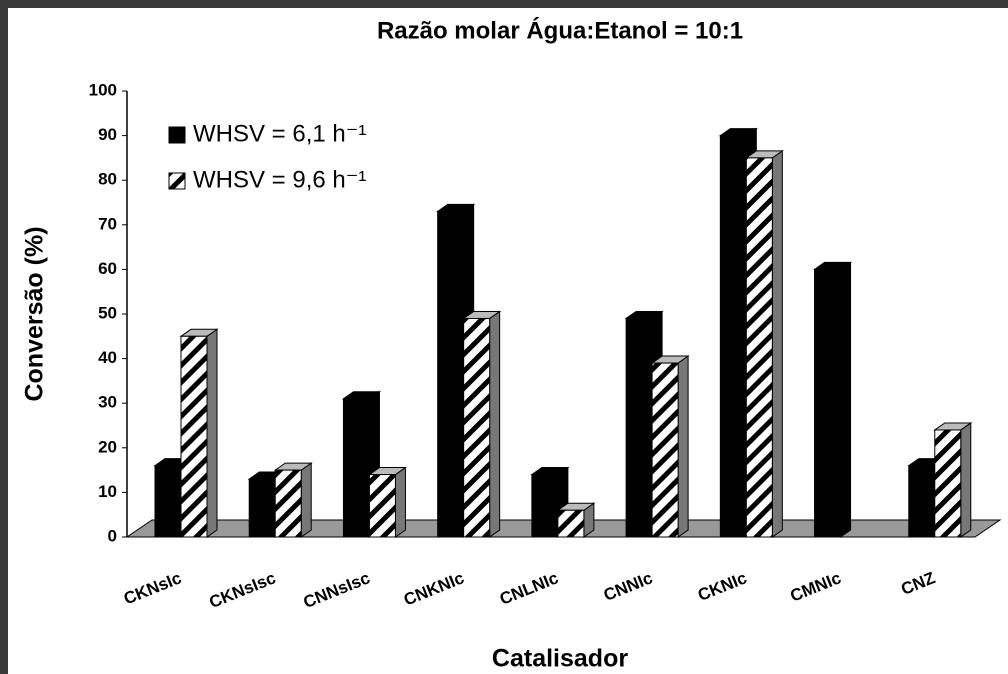 This screenshot has width=1008, height=674. Describe the element at coordinates (35, 313) in the screenshot. I see `y-axis-title: Conversão (%)` at that location.